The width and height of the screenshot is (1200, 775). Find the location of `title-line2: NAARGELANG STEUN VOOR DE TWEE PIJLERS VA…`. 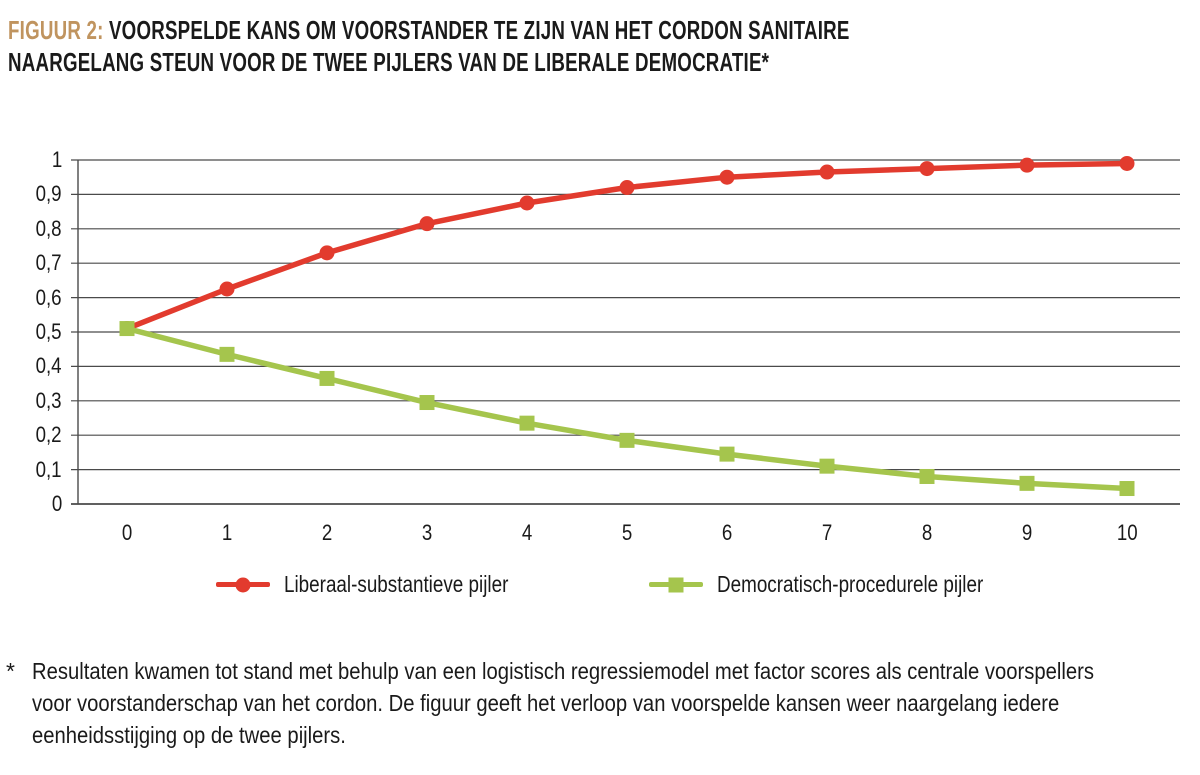

title-line2: NAARGELANG STEUN VOOR DE TWEE PIJLERS VA… is located at coordinates (389, 62).